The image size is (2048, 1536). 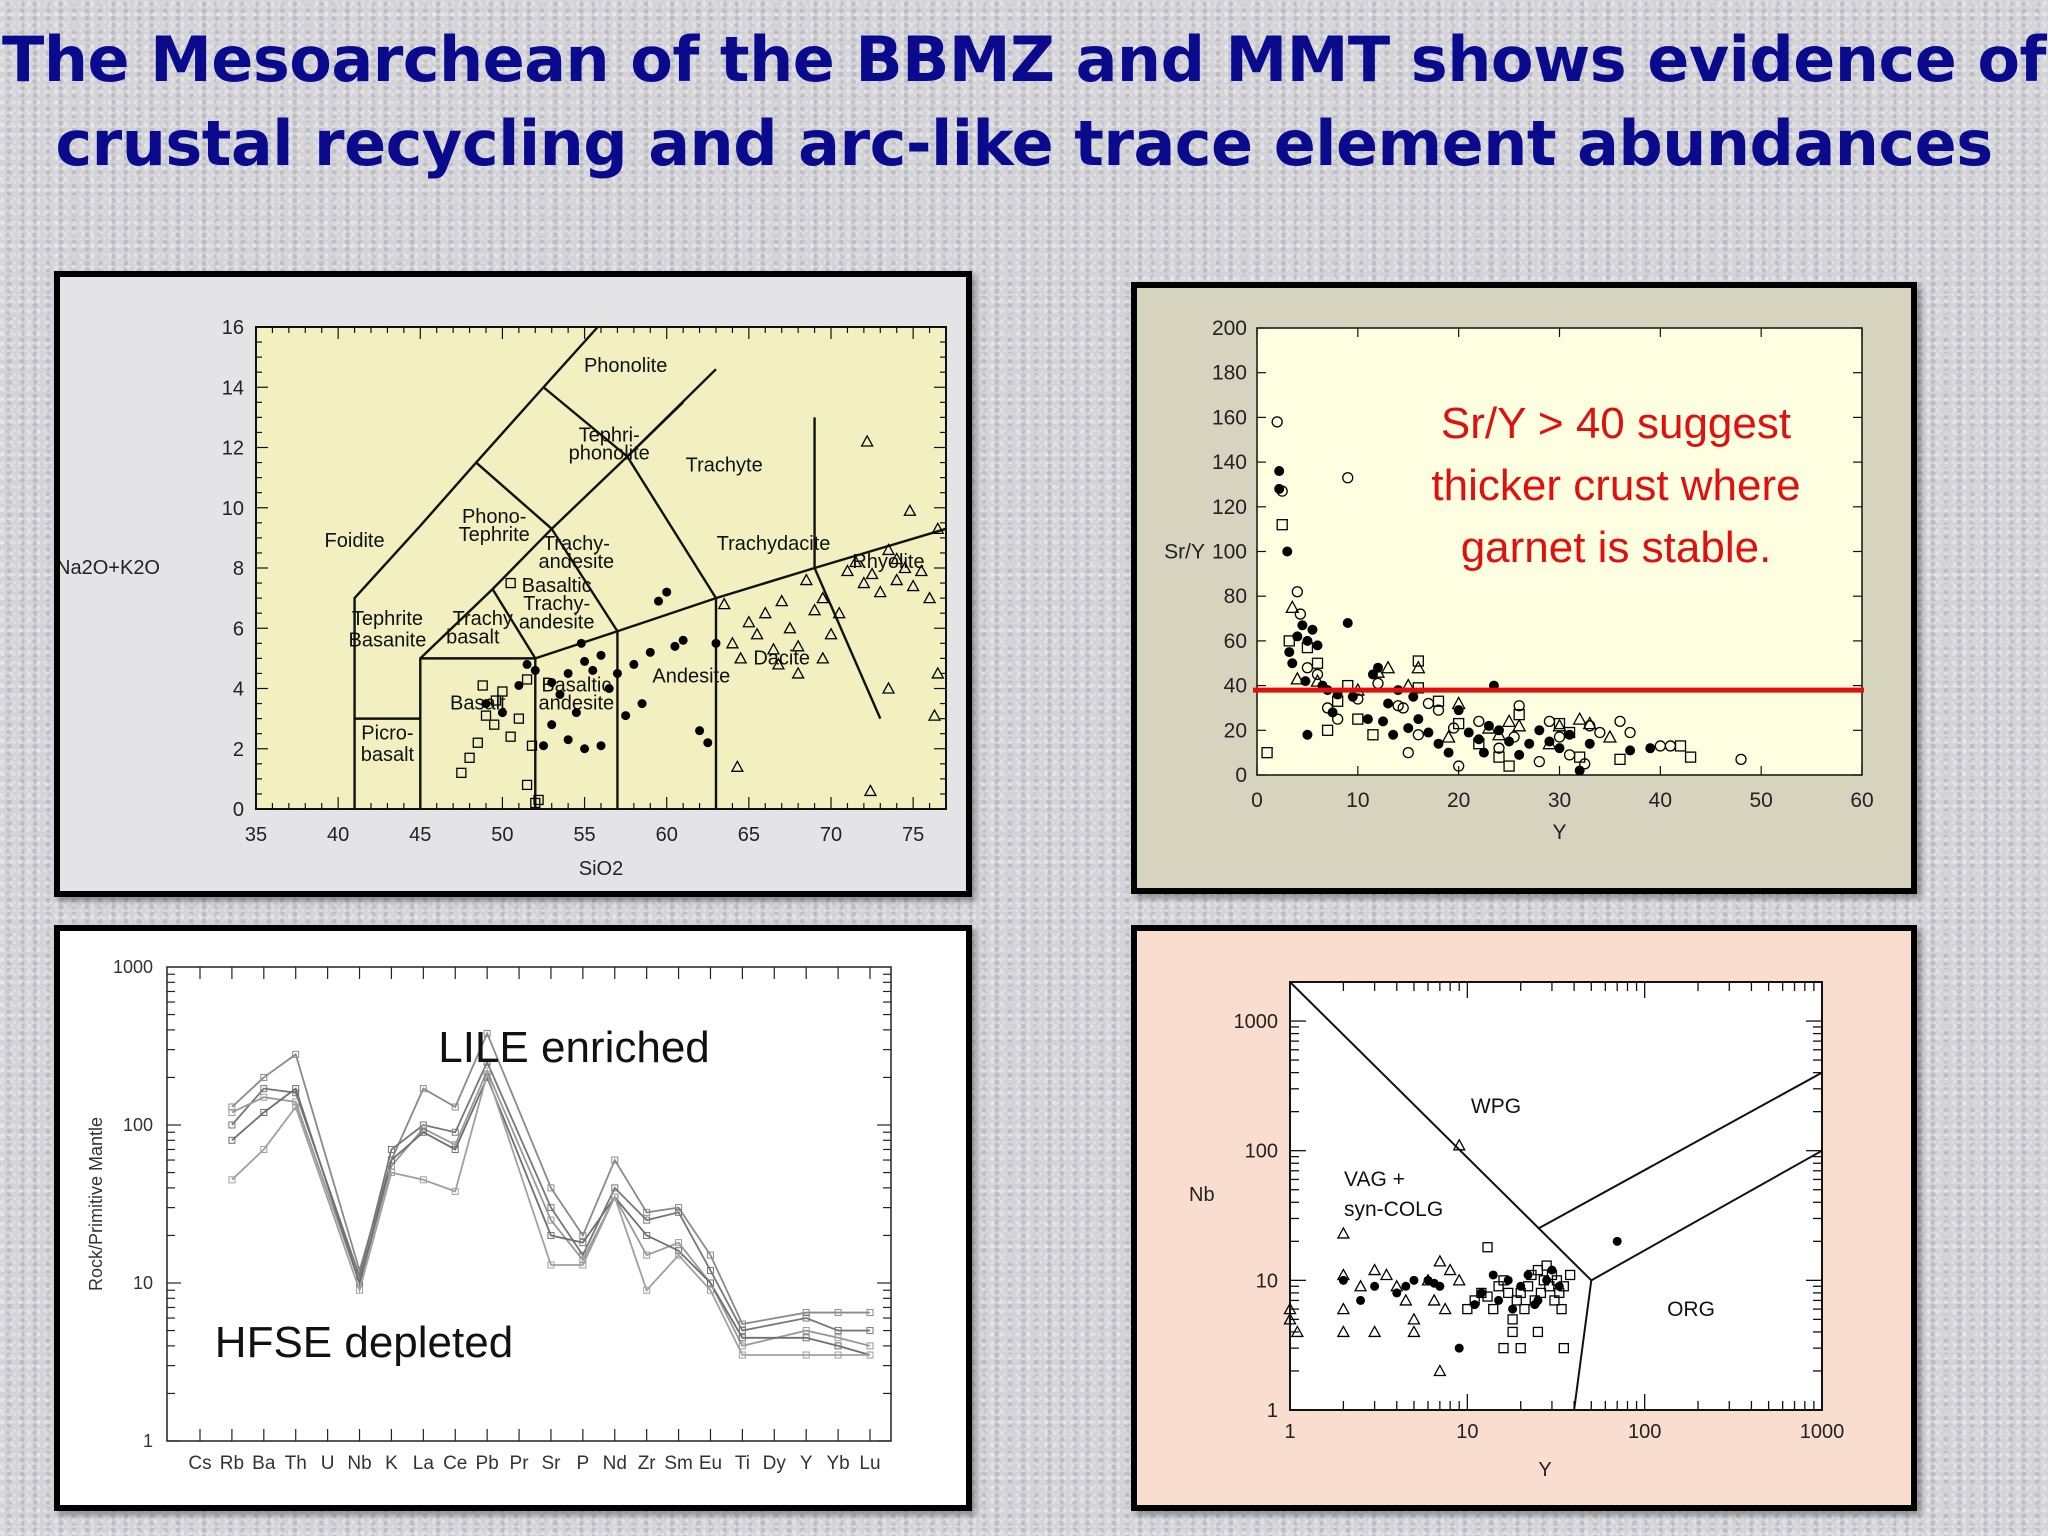 What do you see at coordinates (615, 1463) in the screenshot?
I see `x-tick-label: Nd` at bounding box center [615, 1463].